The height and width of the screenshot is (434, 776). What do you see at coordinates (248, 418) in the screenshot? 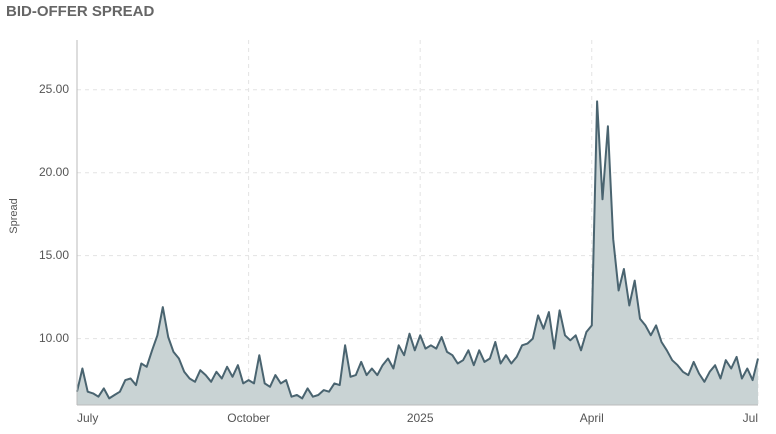
I see `x-tick-label: October` at bounding box center [248, 418].